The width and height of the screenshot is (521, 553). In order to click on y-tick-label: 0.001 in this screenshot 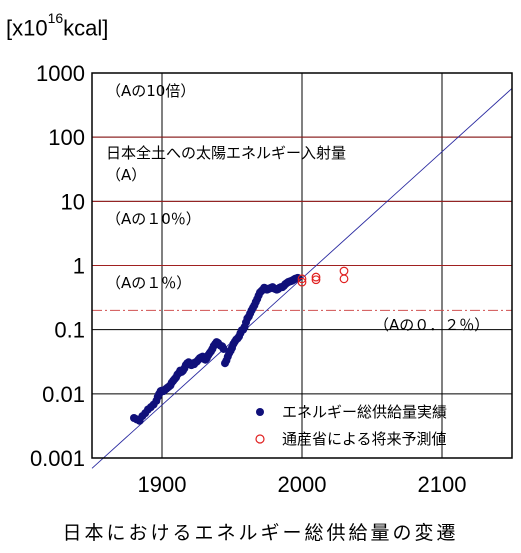, I will do `click(57, 458)`.